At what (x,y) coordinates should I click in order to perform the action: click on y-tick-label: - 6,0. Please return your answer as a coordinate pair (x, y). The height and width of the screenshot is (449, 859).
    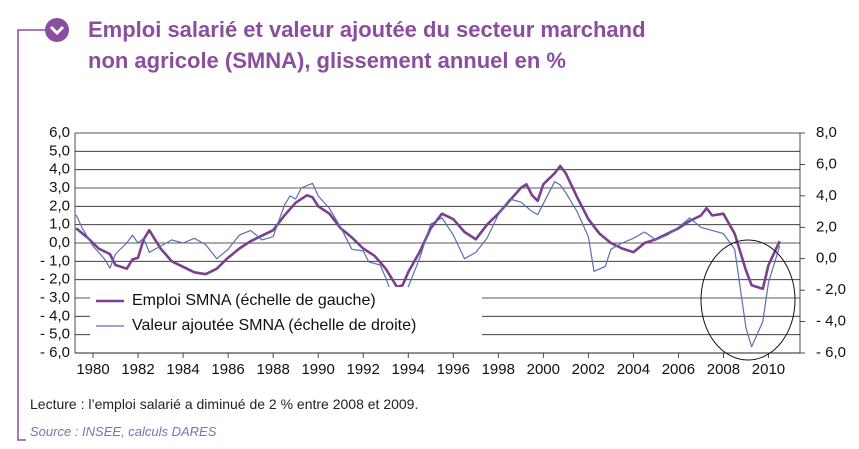
    Looking at the image, I should click on (55, 352).